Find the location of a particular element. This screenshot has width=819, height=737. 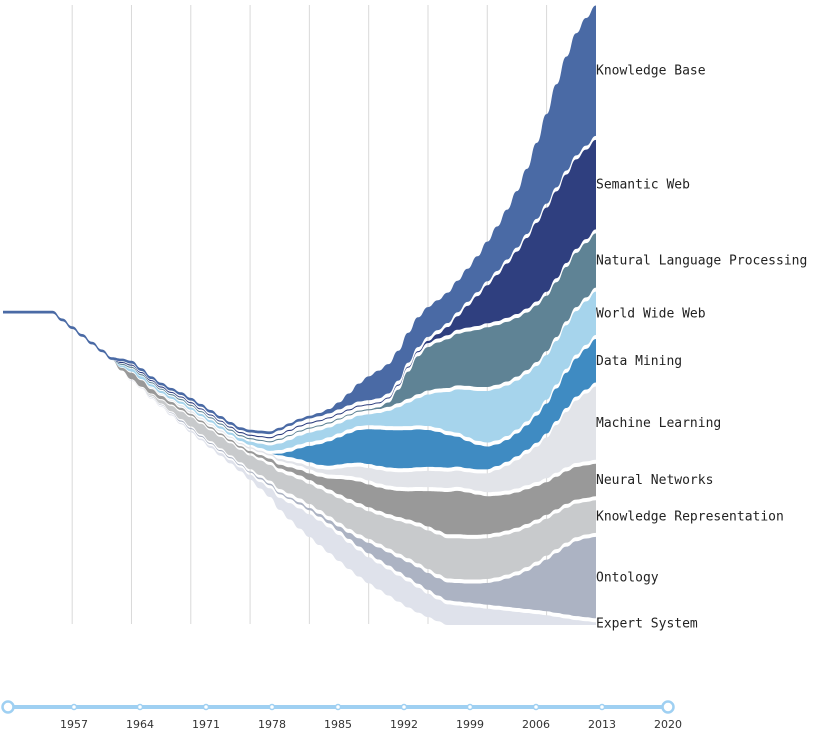

timeline-end-handle is located at coordinates (668, 707).